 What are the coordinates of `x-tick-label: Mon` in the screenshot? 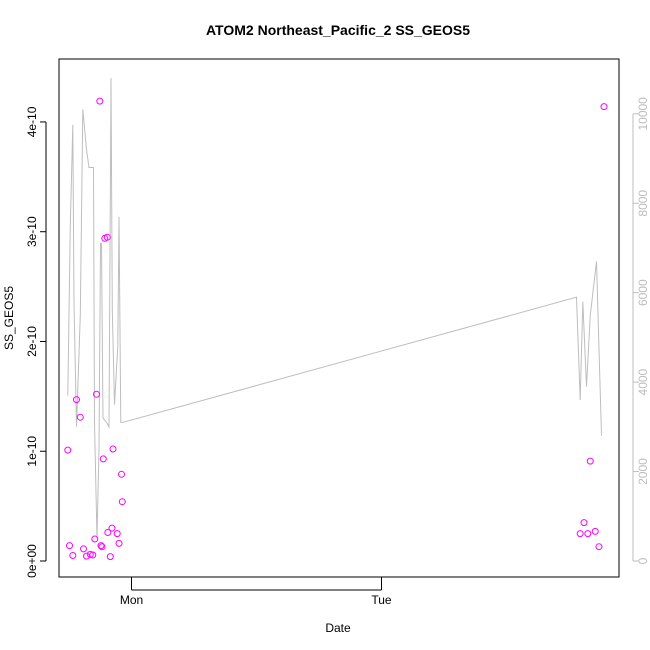 It's located at (131, 600).